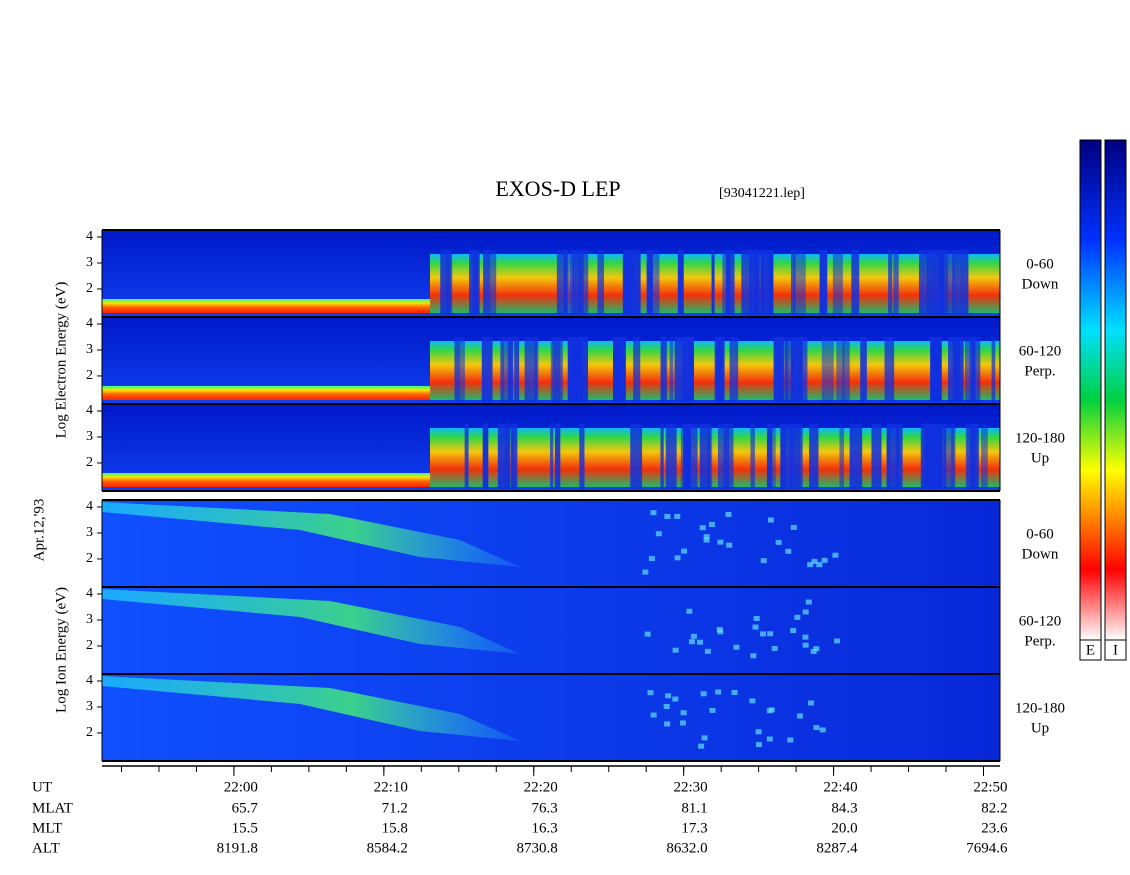 The height and width of the screenshot is (875, 1130). Describe the element at coordinates (762, 193) in the screenshot. I see `file-label: [93041221.lep]` at that location.